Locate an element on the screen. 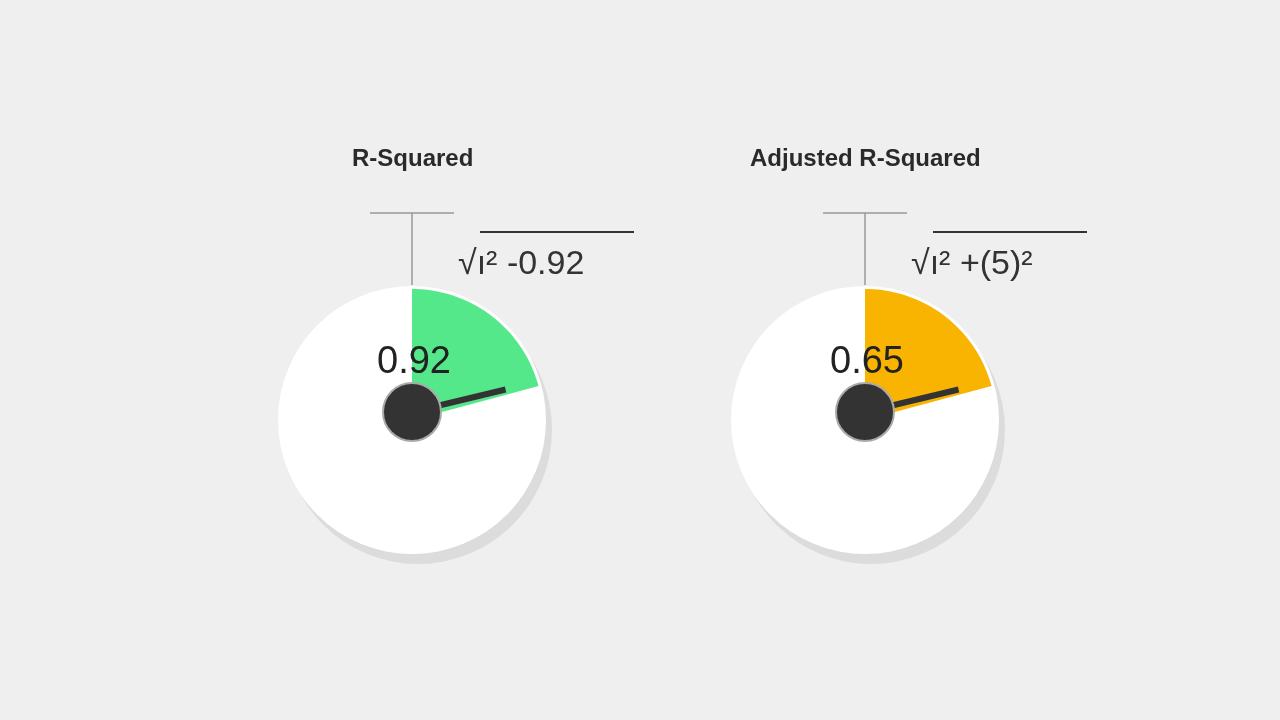 Image resolution: width=1280 pixels, height=720 pixels. text: Adjusted R-Squared is located at coordinates (865, 157).